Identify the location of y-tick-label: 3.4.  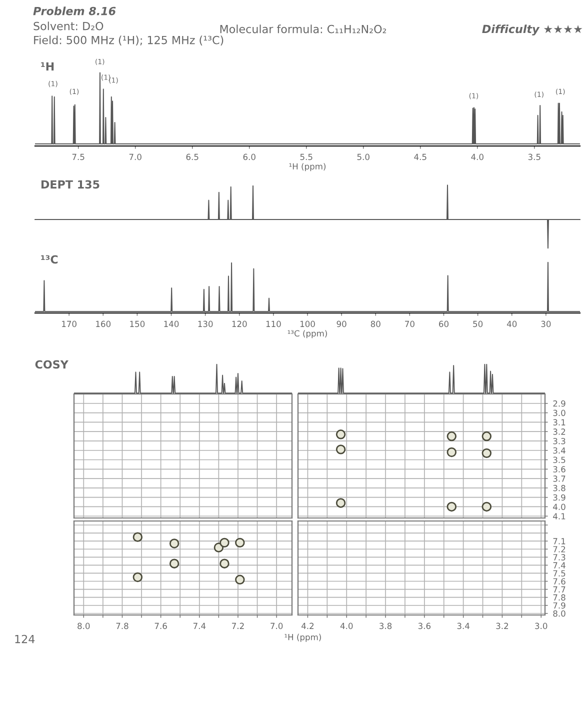
(559, 450).